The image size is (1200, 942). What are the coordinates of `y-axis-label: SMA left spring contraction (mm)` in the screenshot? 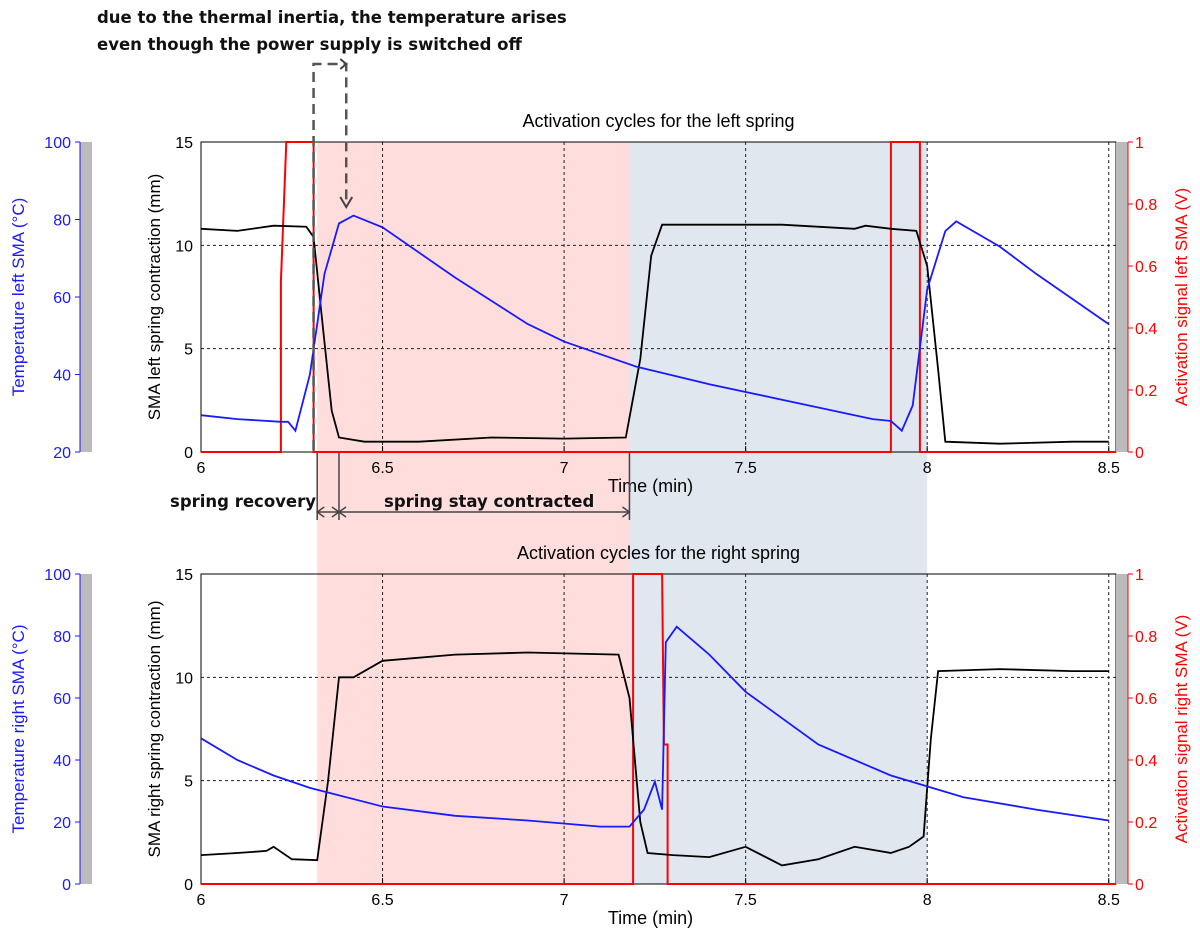 It's located at (154, 297).